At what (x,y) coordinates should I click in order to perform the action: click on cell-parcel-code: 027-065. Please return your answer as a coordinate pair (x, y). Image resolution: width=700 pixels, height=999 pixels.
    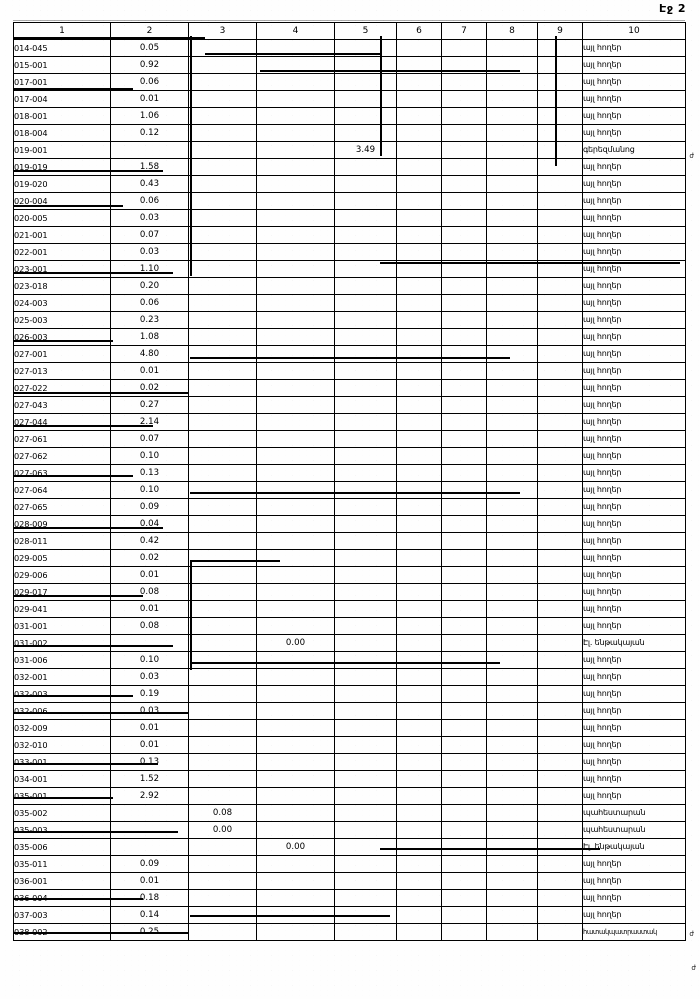
    Looking at the image, I should click on (62, 507).